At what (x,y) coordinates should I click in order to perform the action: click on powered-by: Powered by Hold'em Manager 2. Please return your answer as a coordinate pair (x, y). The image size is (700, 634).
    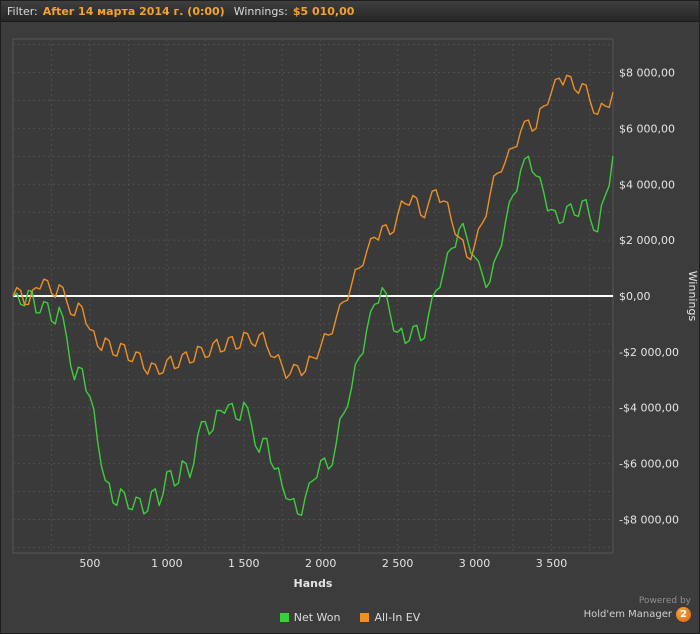
    Looking at the image, I should click on (637, 609).